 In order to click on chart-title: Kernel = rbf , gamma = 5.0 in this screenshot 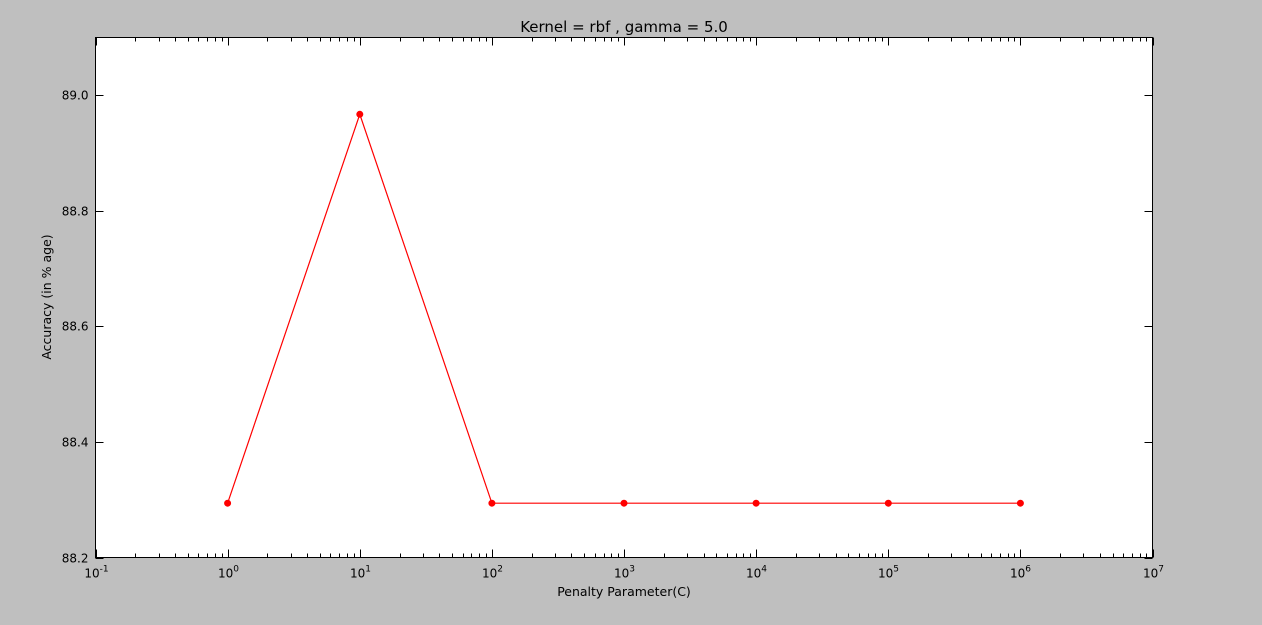, I will do `click(624, 27)`.